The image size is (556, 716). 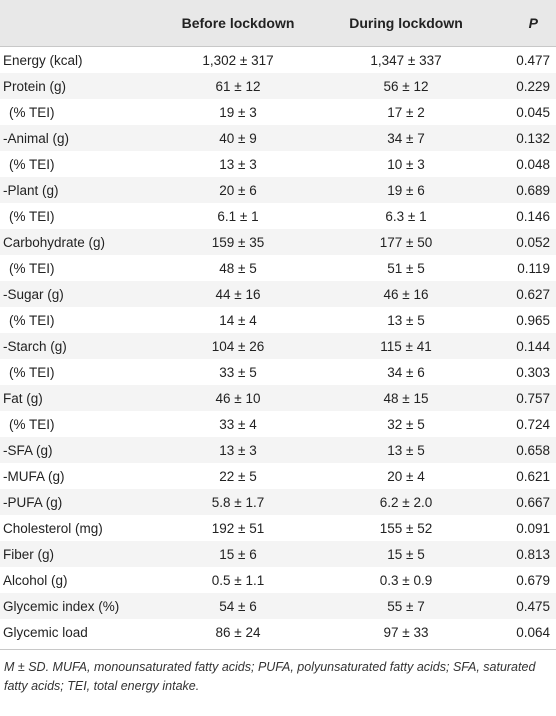 What do you see at coordinates (23, 398) in the screenshot?
I see `row-label: Fat (g)` at bounding box center [23, 398].